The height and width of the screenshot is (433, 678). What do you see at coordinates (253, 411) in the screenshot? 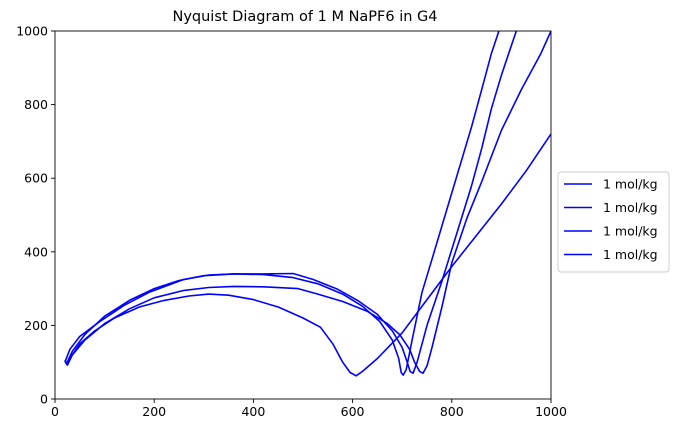
I see `x-tick-label: 400` at bounding box center [253, 411].